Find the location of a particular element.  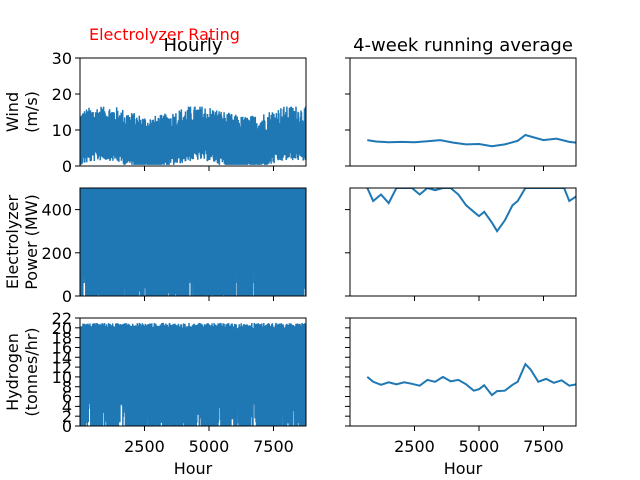

series-fill is located at coordinates (193, 236).